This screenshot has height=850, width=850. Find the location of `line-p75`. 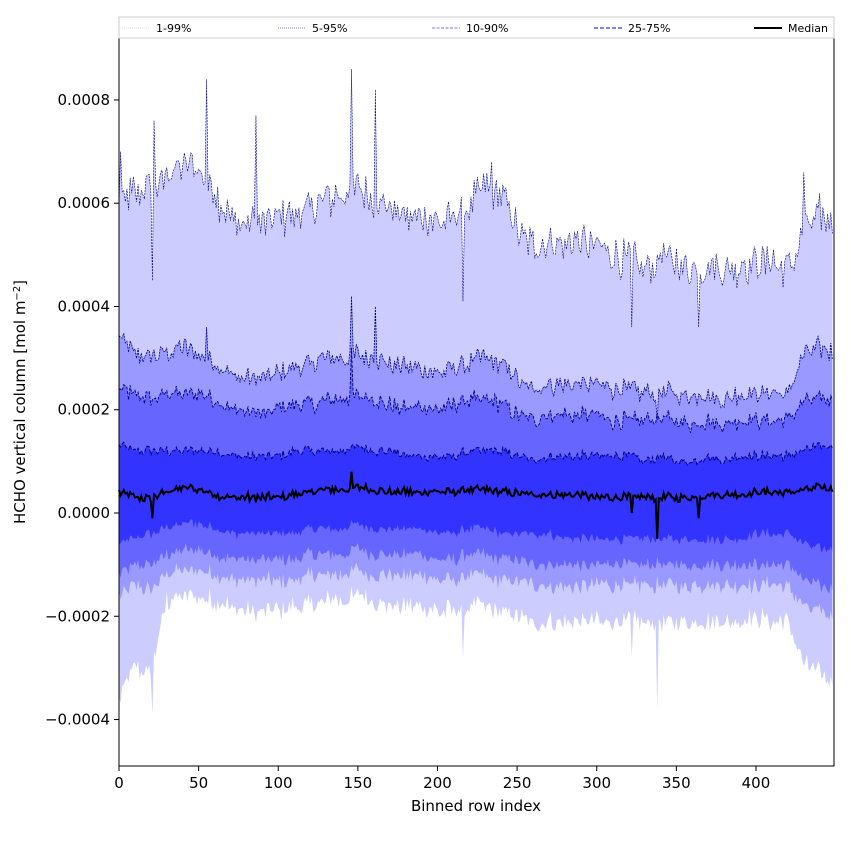

line-p75 is located at coordinates (475, 454).